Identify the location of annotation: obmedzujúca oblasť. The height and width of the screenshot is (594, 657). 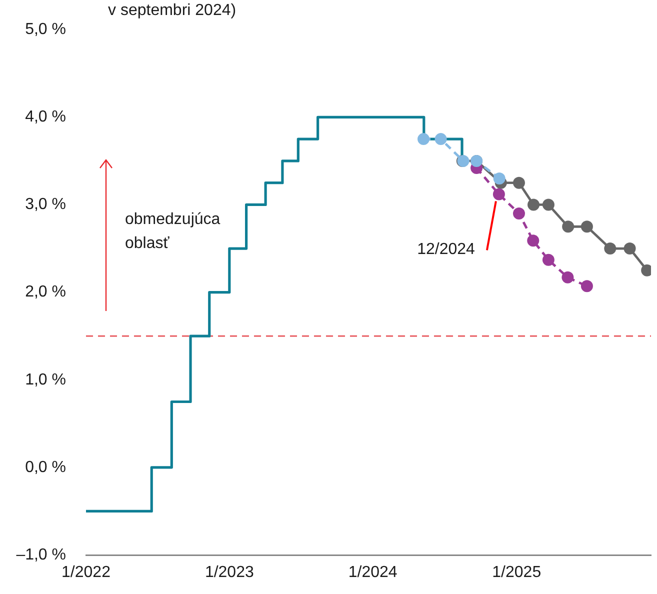
(172, 231).